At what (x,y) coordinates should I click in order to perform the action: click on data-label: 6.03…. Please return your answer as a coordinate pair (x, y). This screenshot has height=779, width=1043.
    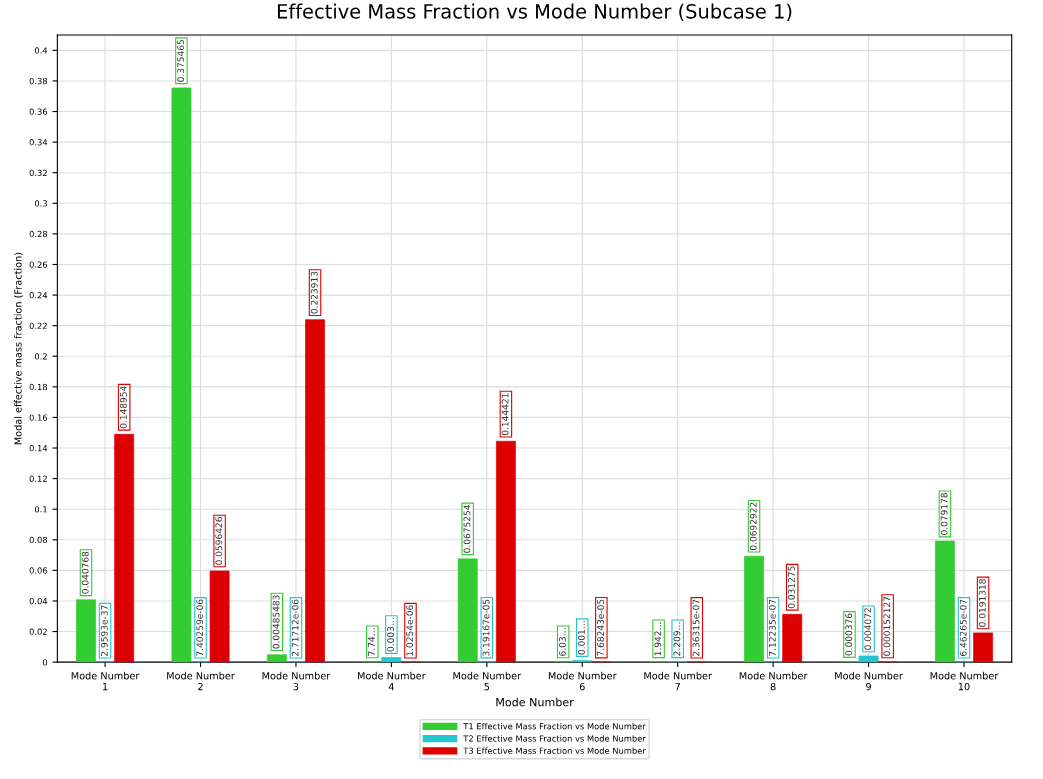
    Looking at the image, I should click on (562, 642).